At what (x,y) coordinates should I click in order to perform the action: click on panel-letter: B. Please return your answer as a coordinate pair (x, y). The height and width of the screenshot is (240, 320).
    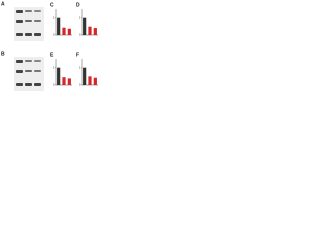
    Looking at the image, I should click on (3, 54).